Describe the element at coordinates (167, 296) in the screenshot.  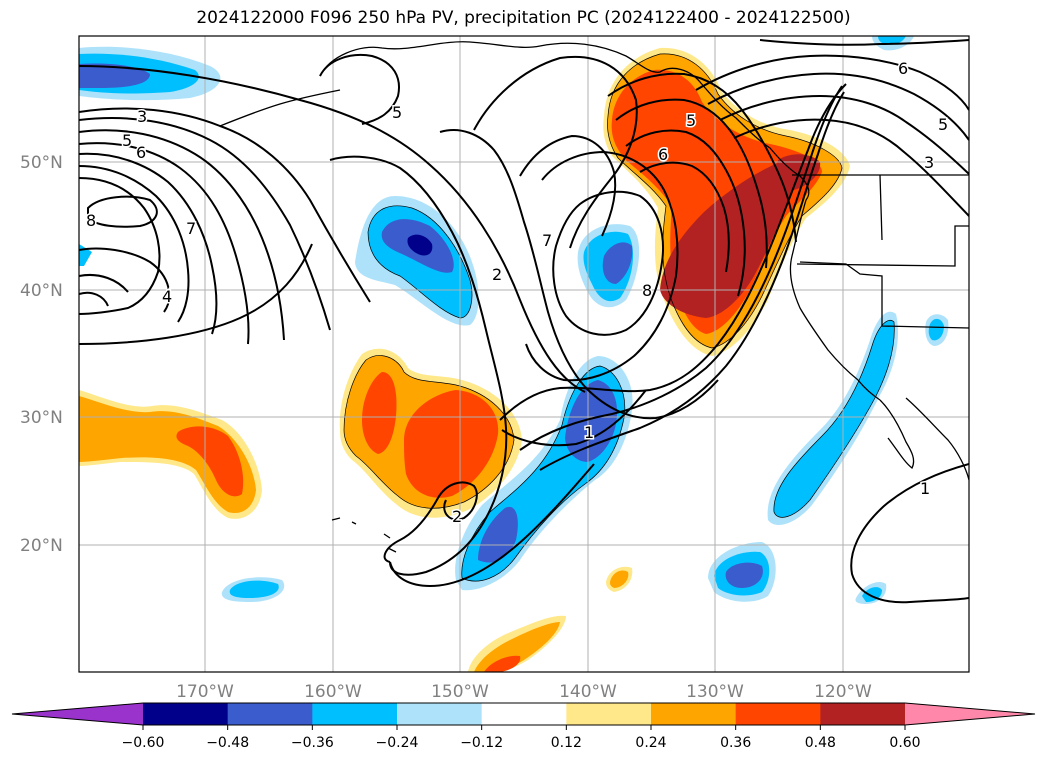
I see `contour-label: 4` at that location.